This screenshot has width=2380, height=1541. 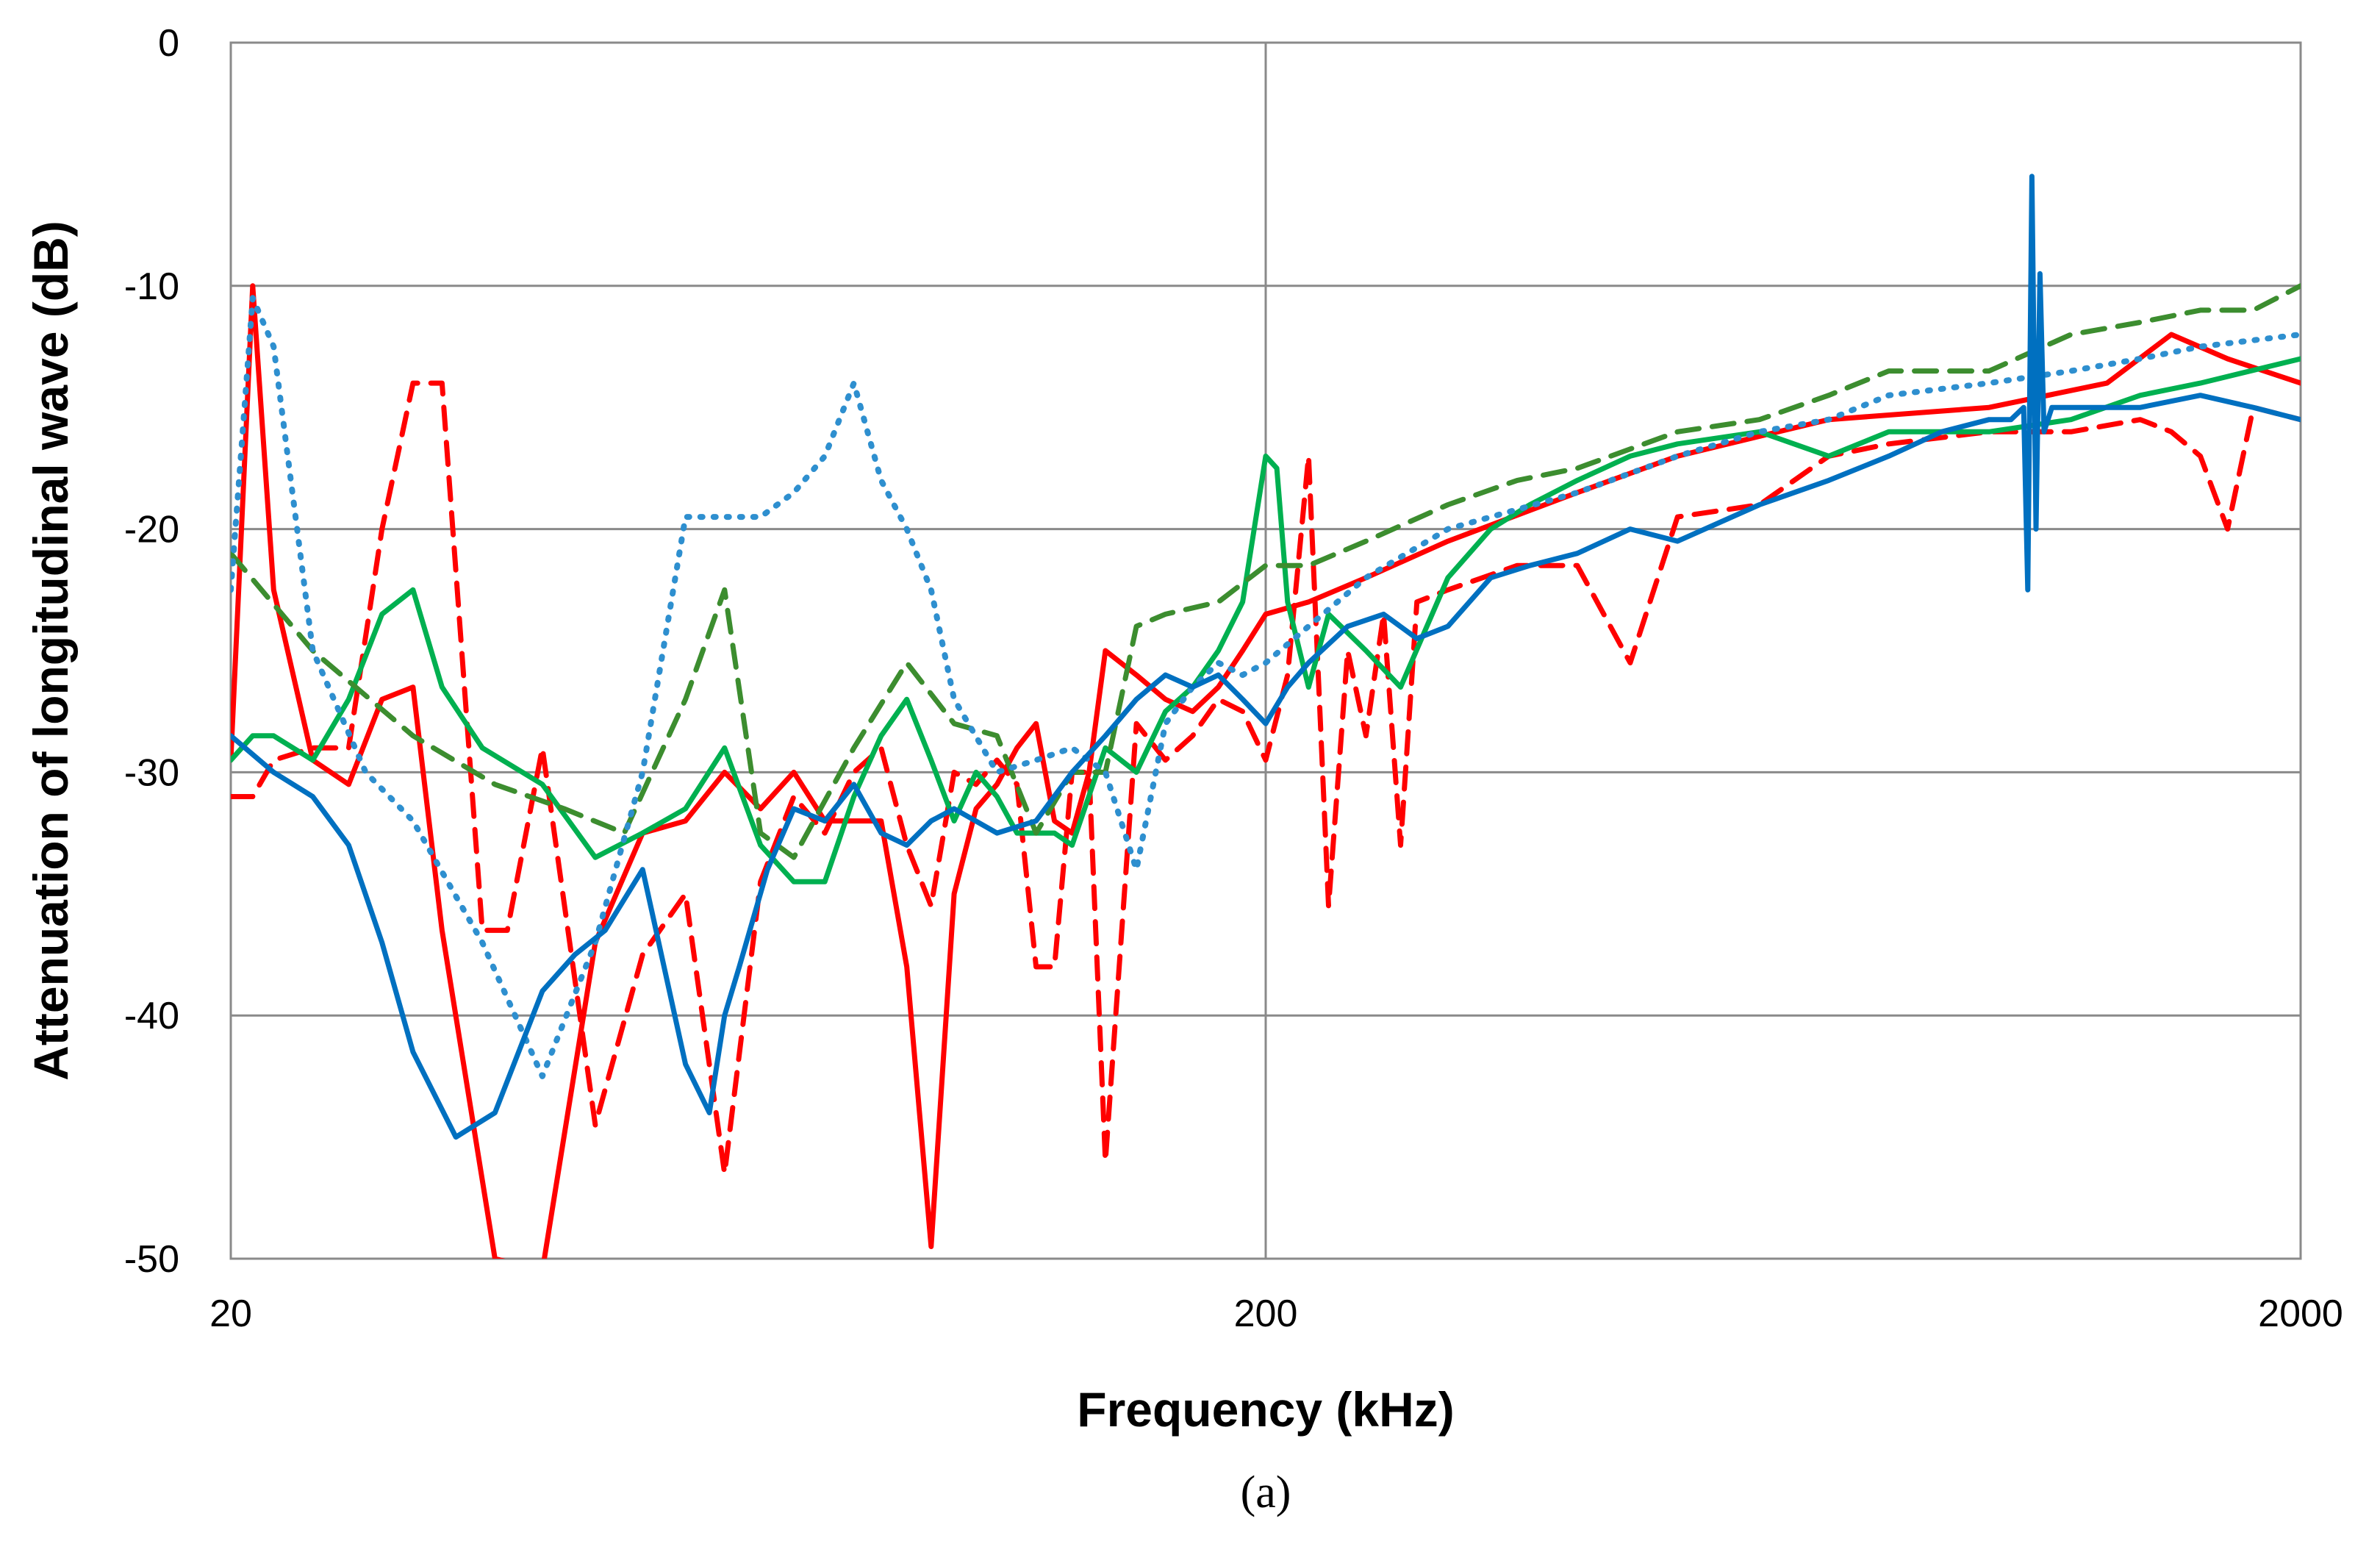 I want to click on x-tick-label: 2000, so click(x=2301, y=1313).